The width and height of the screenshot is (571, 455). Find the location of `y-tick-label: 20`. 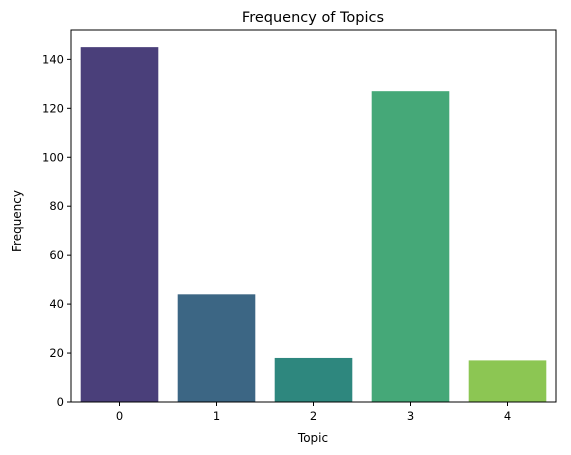

y-tick-label: 20 is located at coordinates (56, 353).